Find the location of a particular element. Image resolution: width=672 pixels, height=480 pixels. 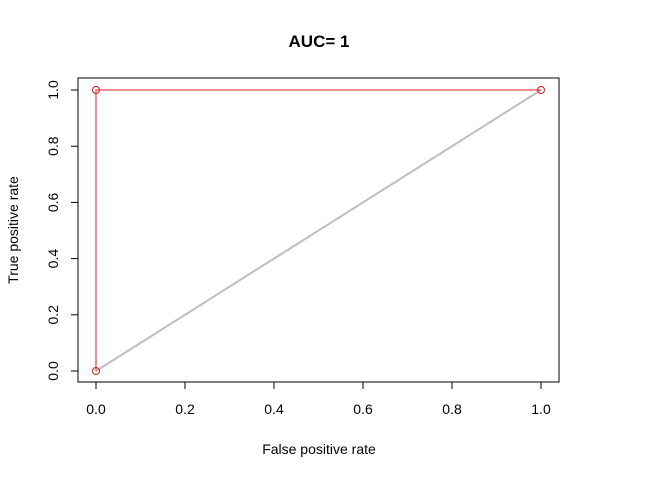

y-tick-label: 0.0 is located at coordinates (53, 371).